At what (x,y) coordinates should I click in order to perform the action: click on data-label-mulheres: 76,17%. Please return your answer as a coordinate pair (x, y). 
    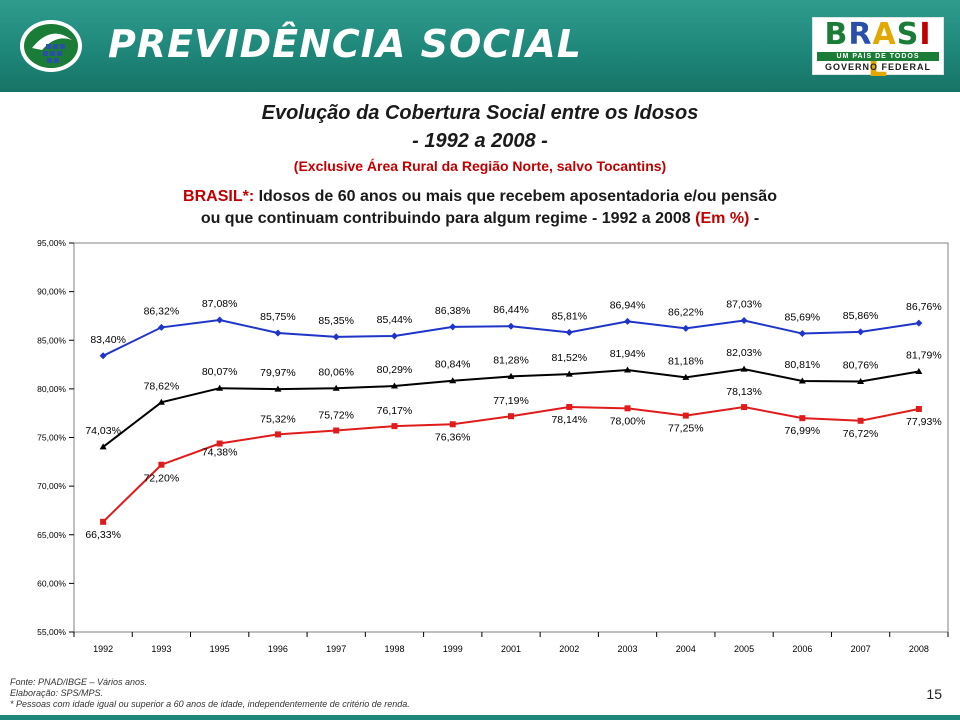
    Looking at the image, I should click on (395, 411).